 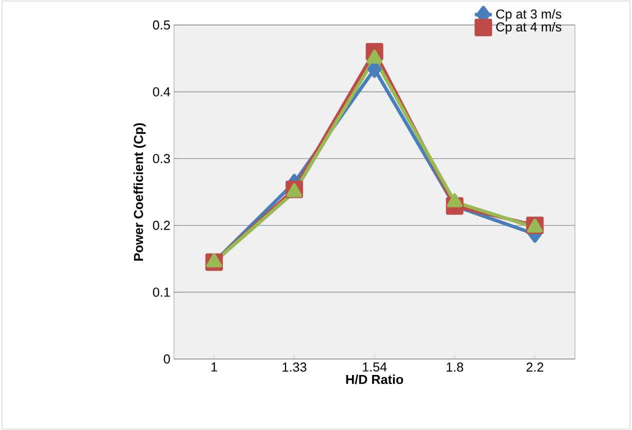 I want to click on x-tick-label: 2.2, so click(x=535, y=367).